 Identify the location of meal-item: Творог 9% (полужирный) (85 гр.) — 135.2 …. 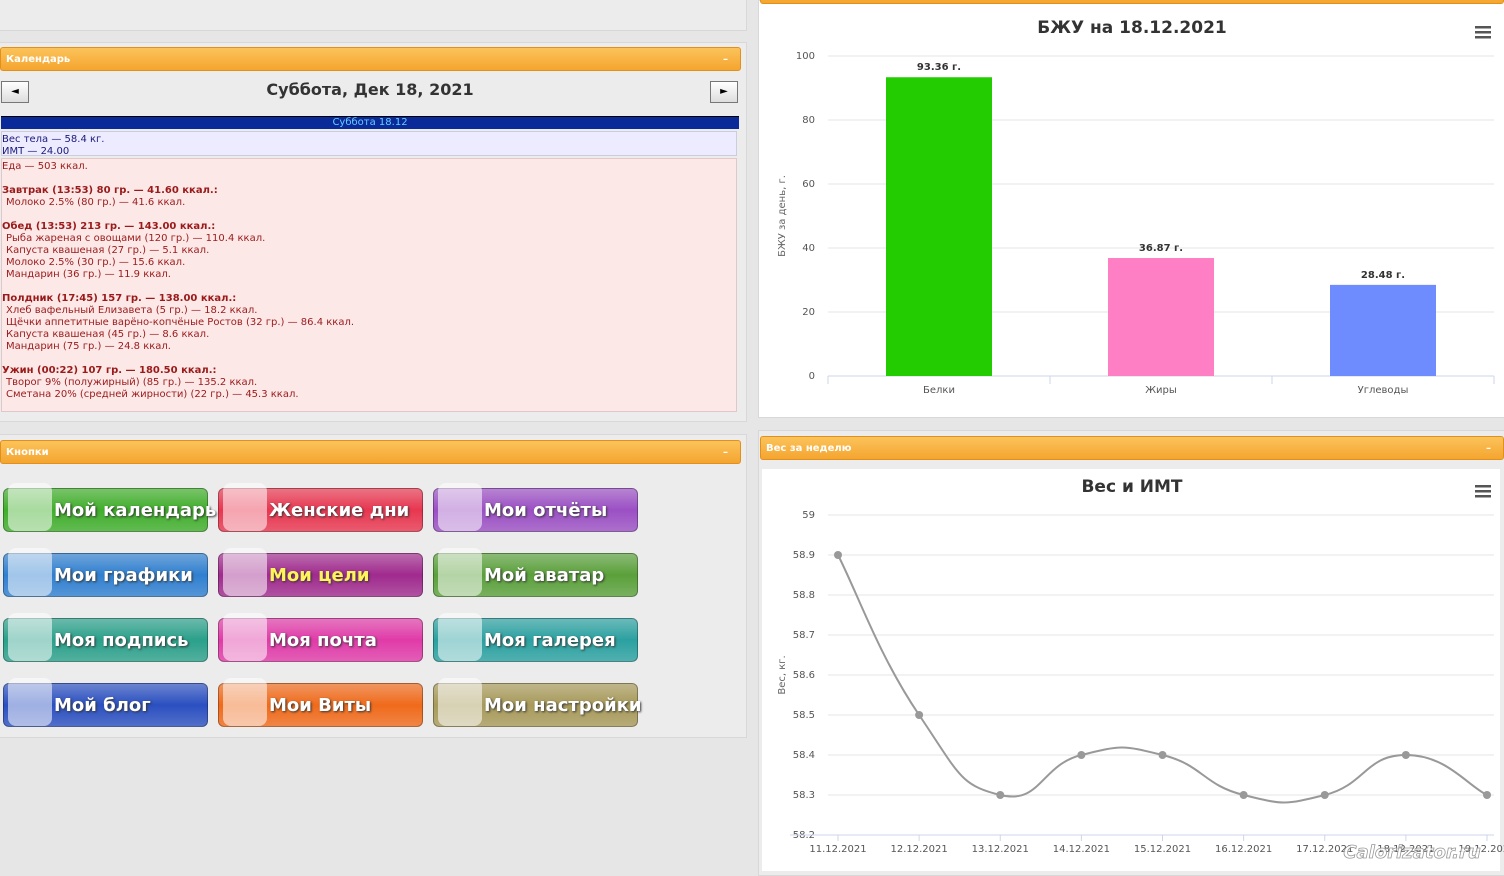
(132, 382).